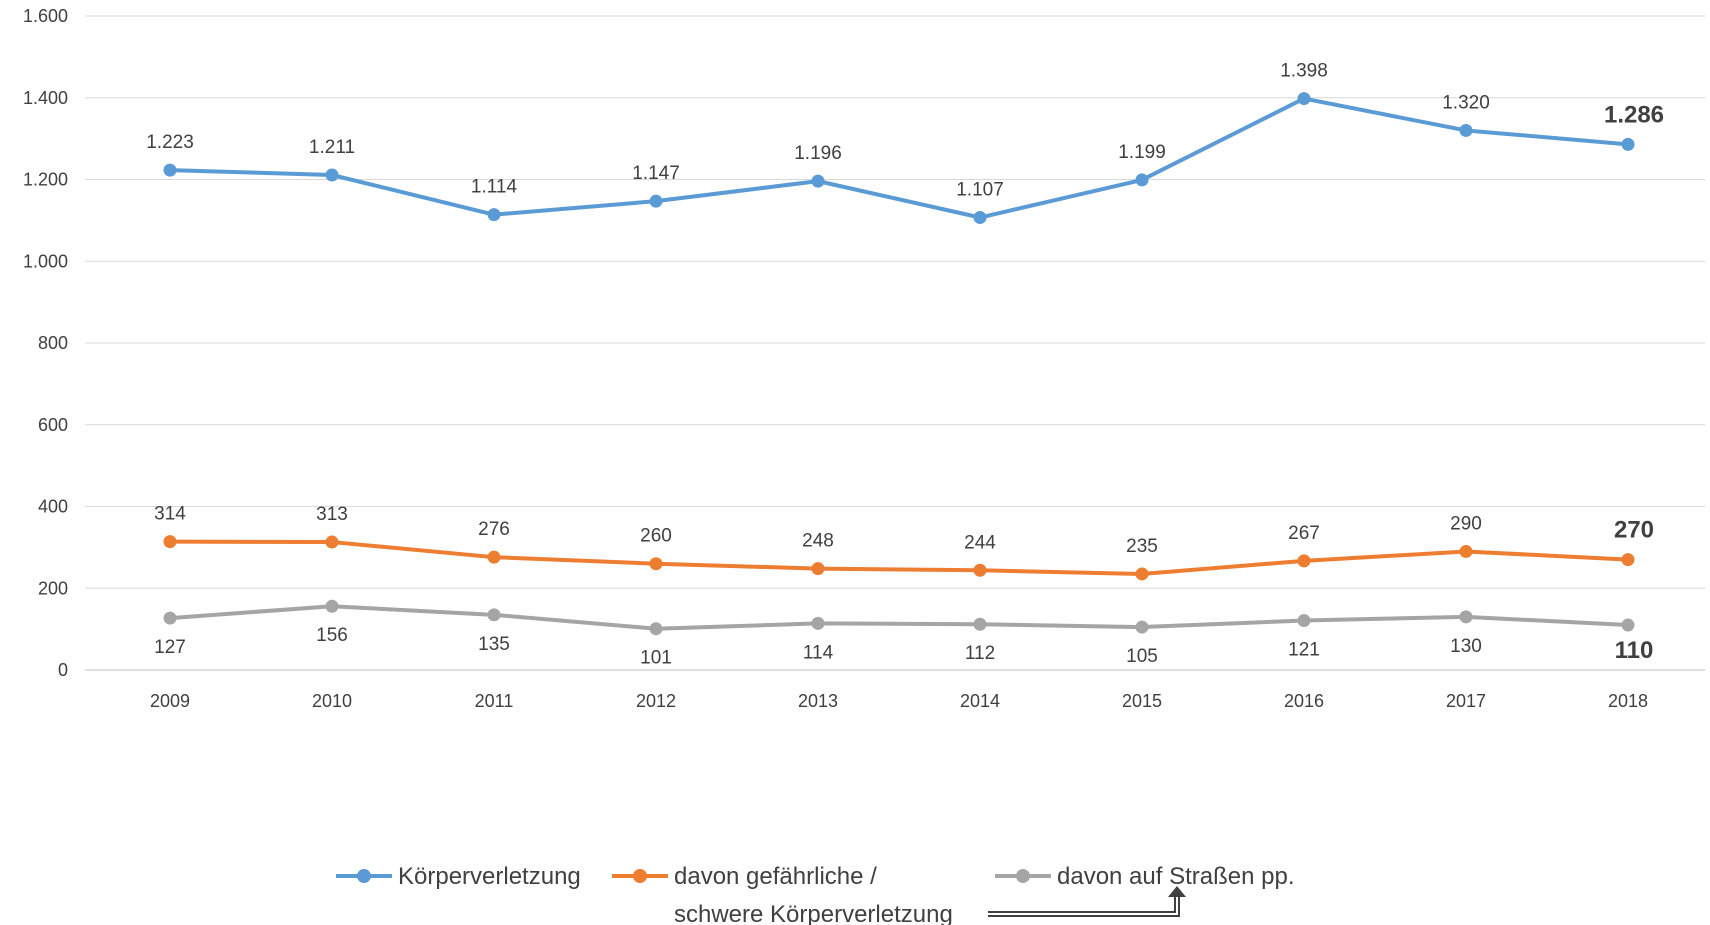 Image resolution: width=1710 pixels, height=925 pixels. I want to click on legend-label: Körperverletzung, so click(489, 876).